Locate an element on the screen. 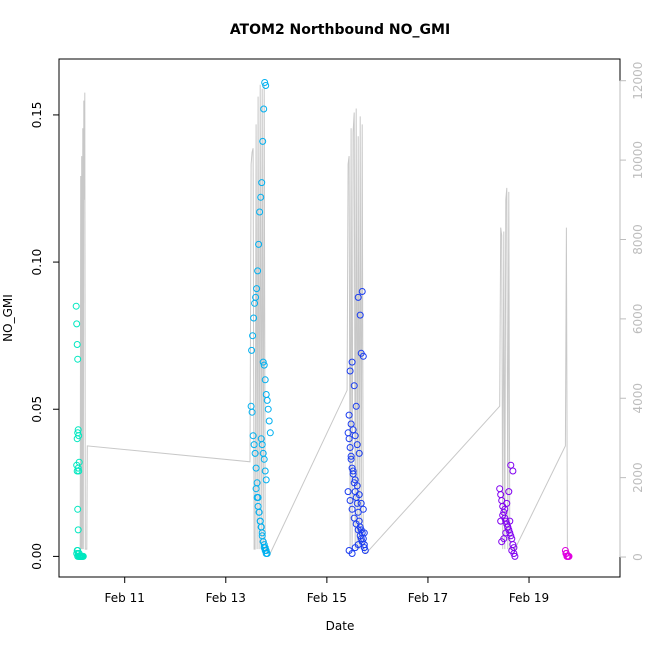 The height and width of the screenshot is (650, 650). secondary-y-tick-label: 4000 is located at coordinates (638, 398).